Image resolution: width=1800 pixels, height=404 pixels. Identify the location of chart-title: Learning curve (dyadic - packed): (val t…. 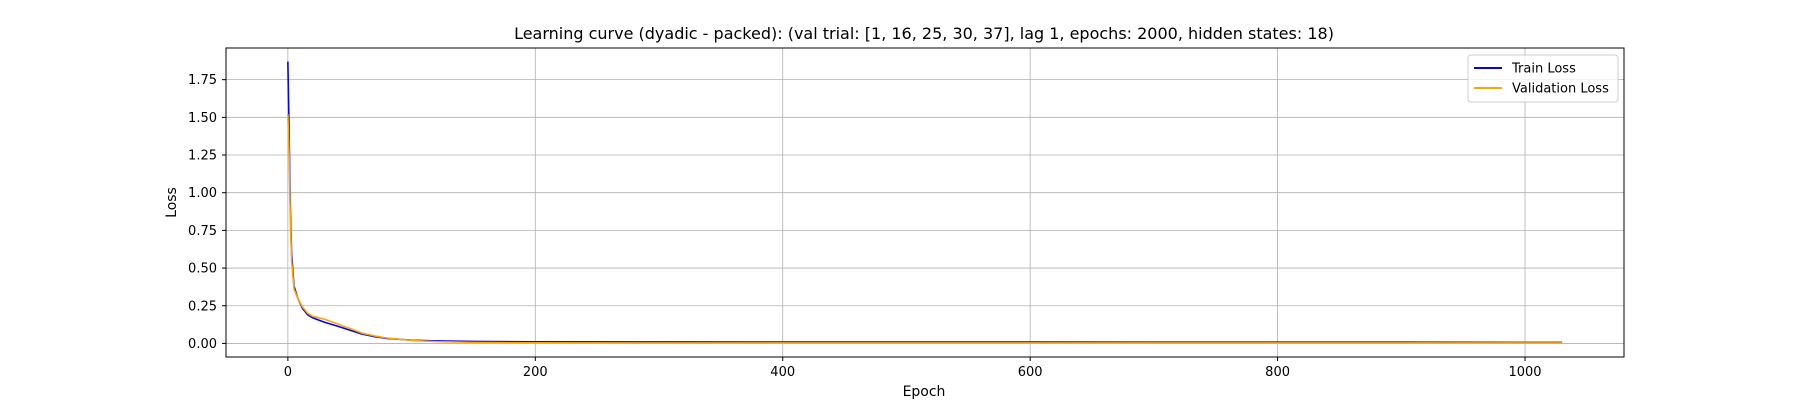
(924, 33).